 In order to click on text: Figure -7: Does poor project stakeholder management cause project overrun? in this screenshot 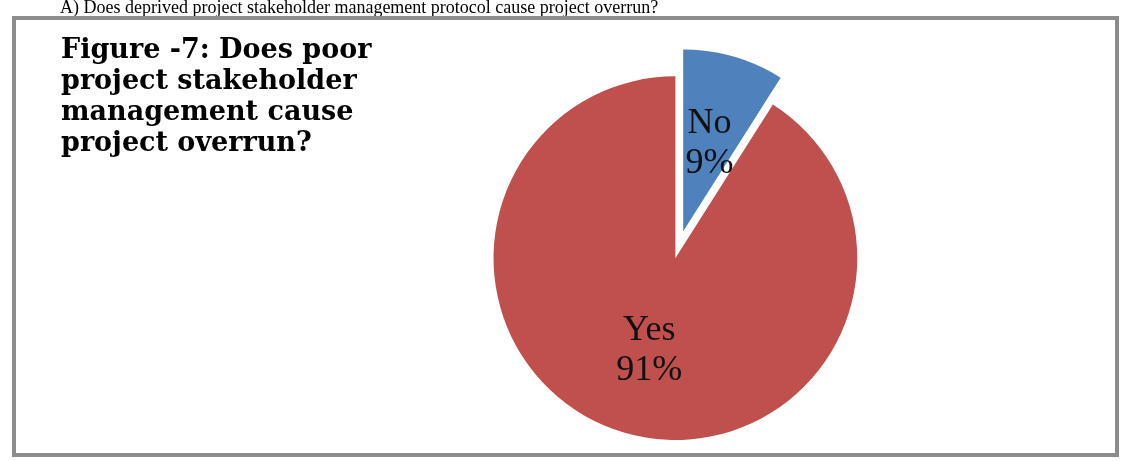, I will do `click(221, 95)`.